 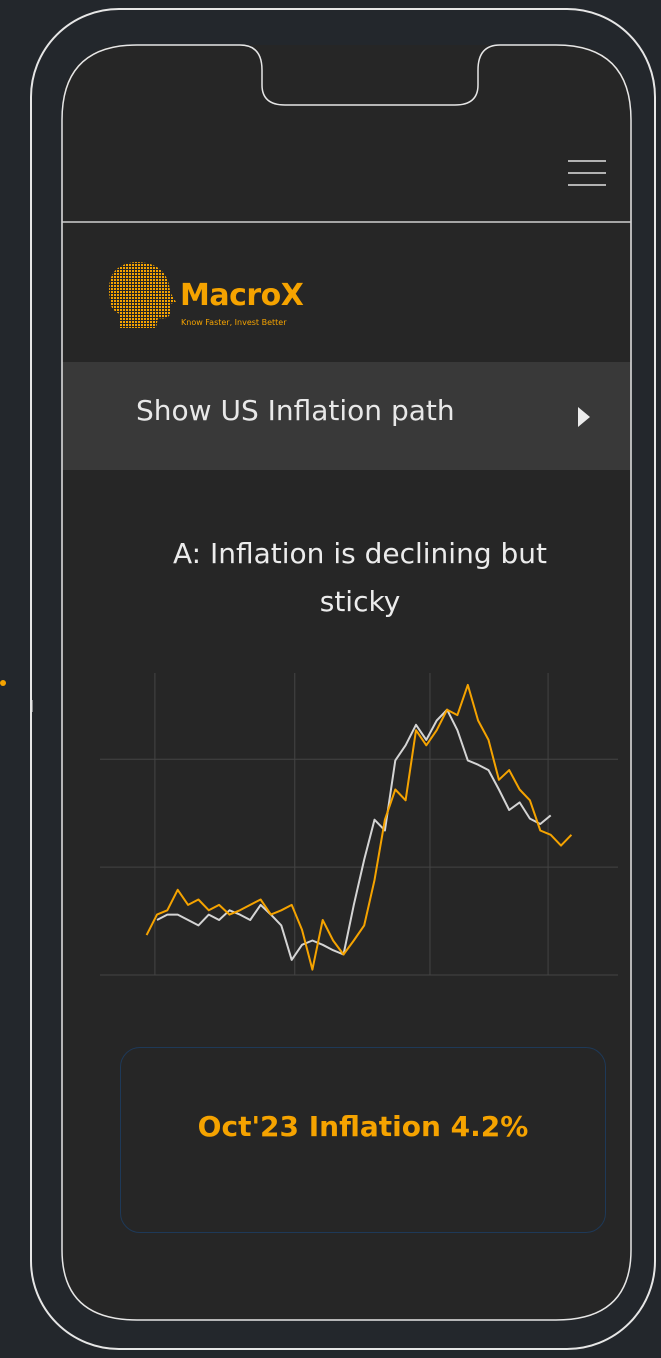 What do you see at coordinates (584, 417) in the screenshot?
I see `arrow-icon` at bounding box center [584, 417].